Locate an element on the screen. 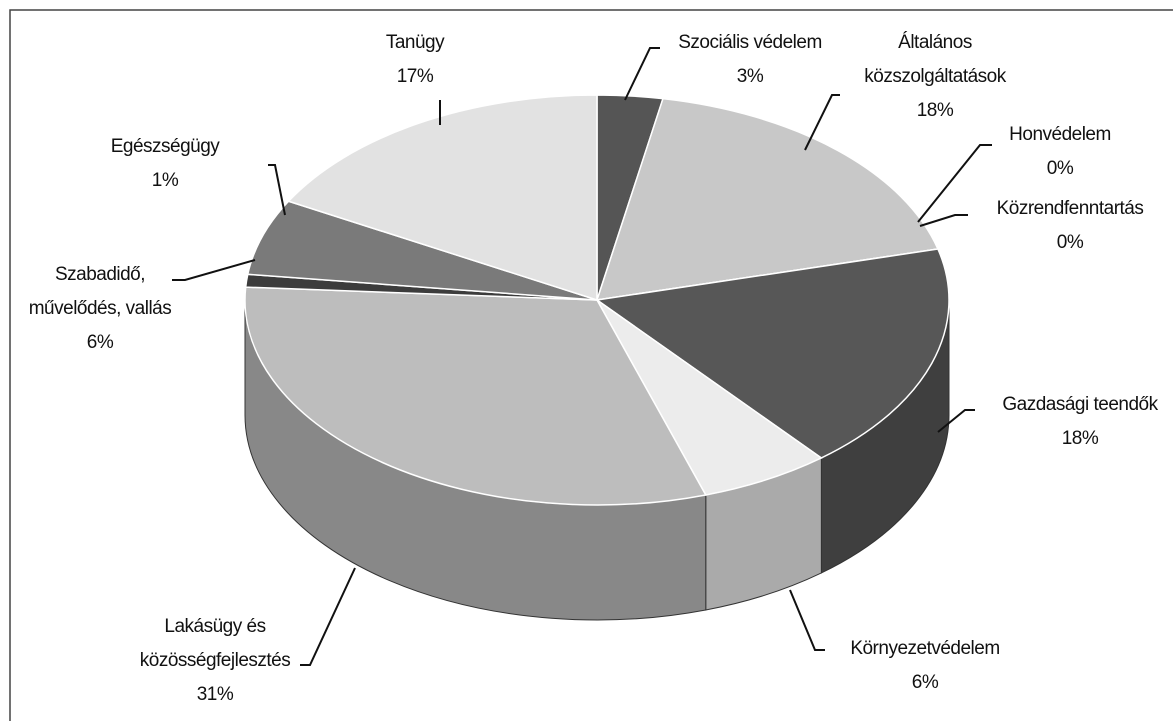 Image resolution: width=1173 pixels, height=721 pixels. data-label: Gazdasági teendők 18% is located at coordinates (1074, 422).